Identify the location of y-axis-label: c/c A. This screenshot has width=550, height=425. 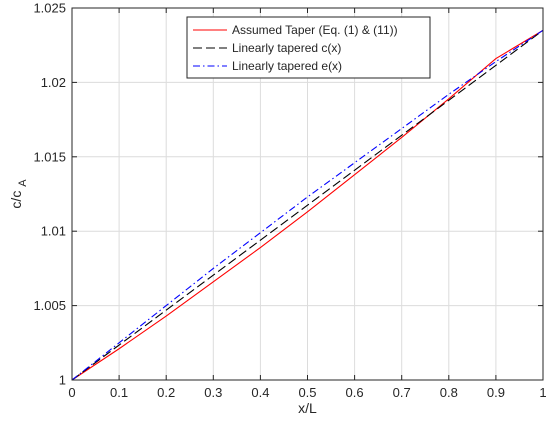
(18, 194).